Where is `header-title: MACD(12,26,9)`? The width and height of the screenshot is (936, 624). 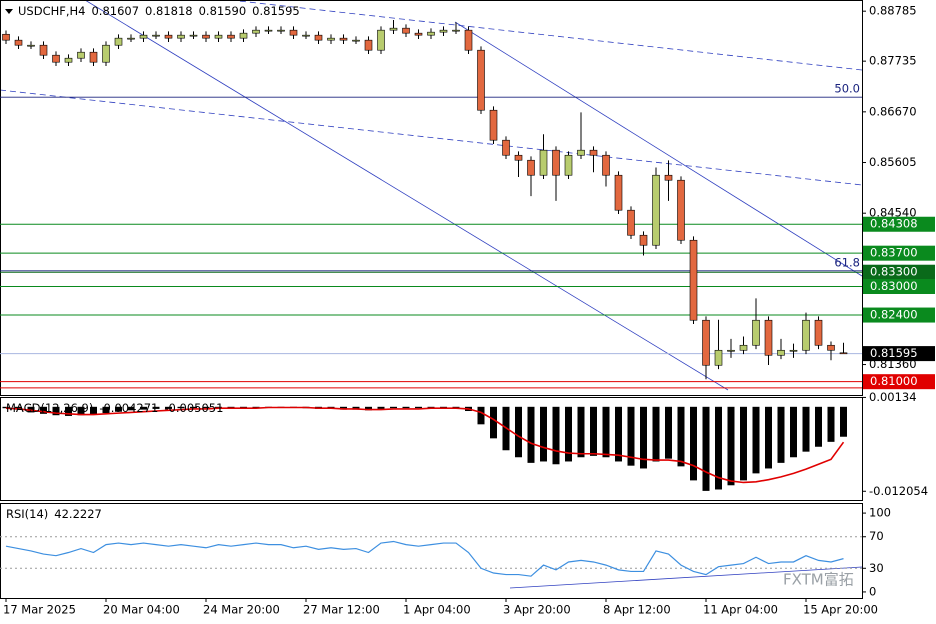
header-title: MACD(12,26,9) is located at coordinates (49, 408).